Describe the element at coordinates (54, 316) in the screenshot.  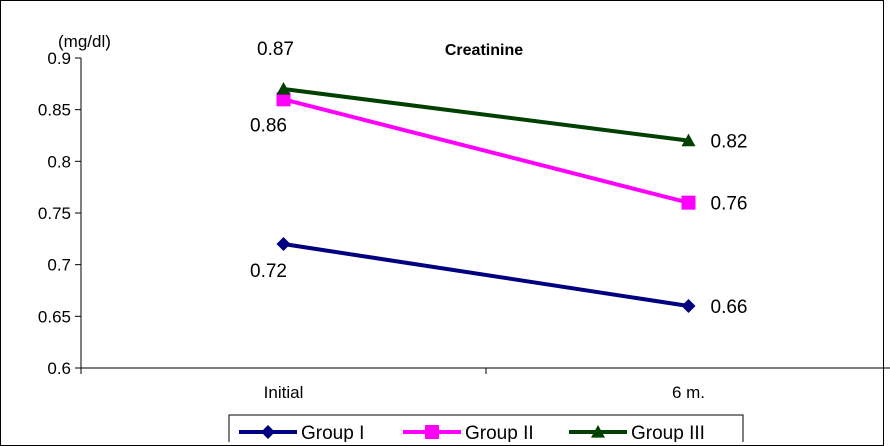
I see `y-tick-label: 0.65` at that location.